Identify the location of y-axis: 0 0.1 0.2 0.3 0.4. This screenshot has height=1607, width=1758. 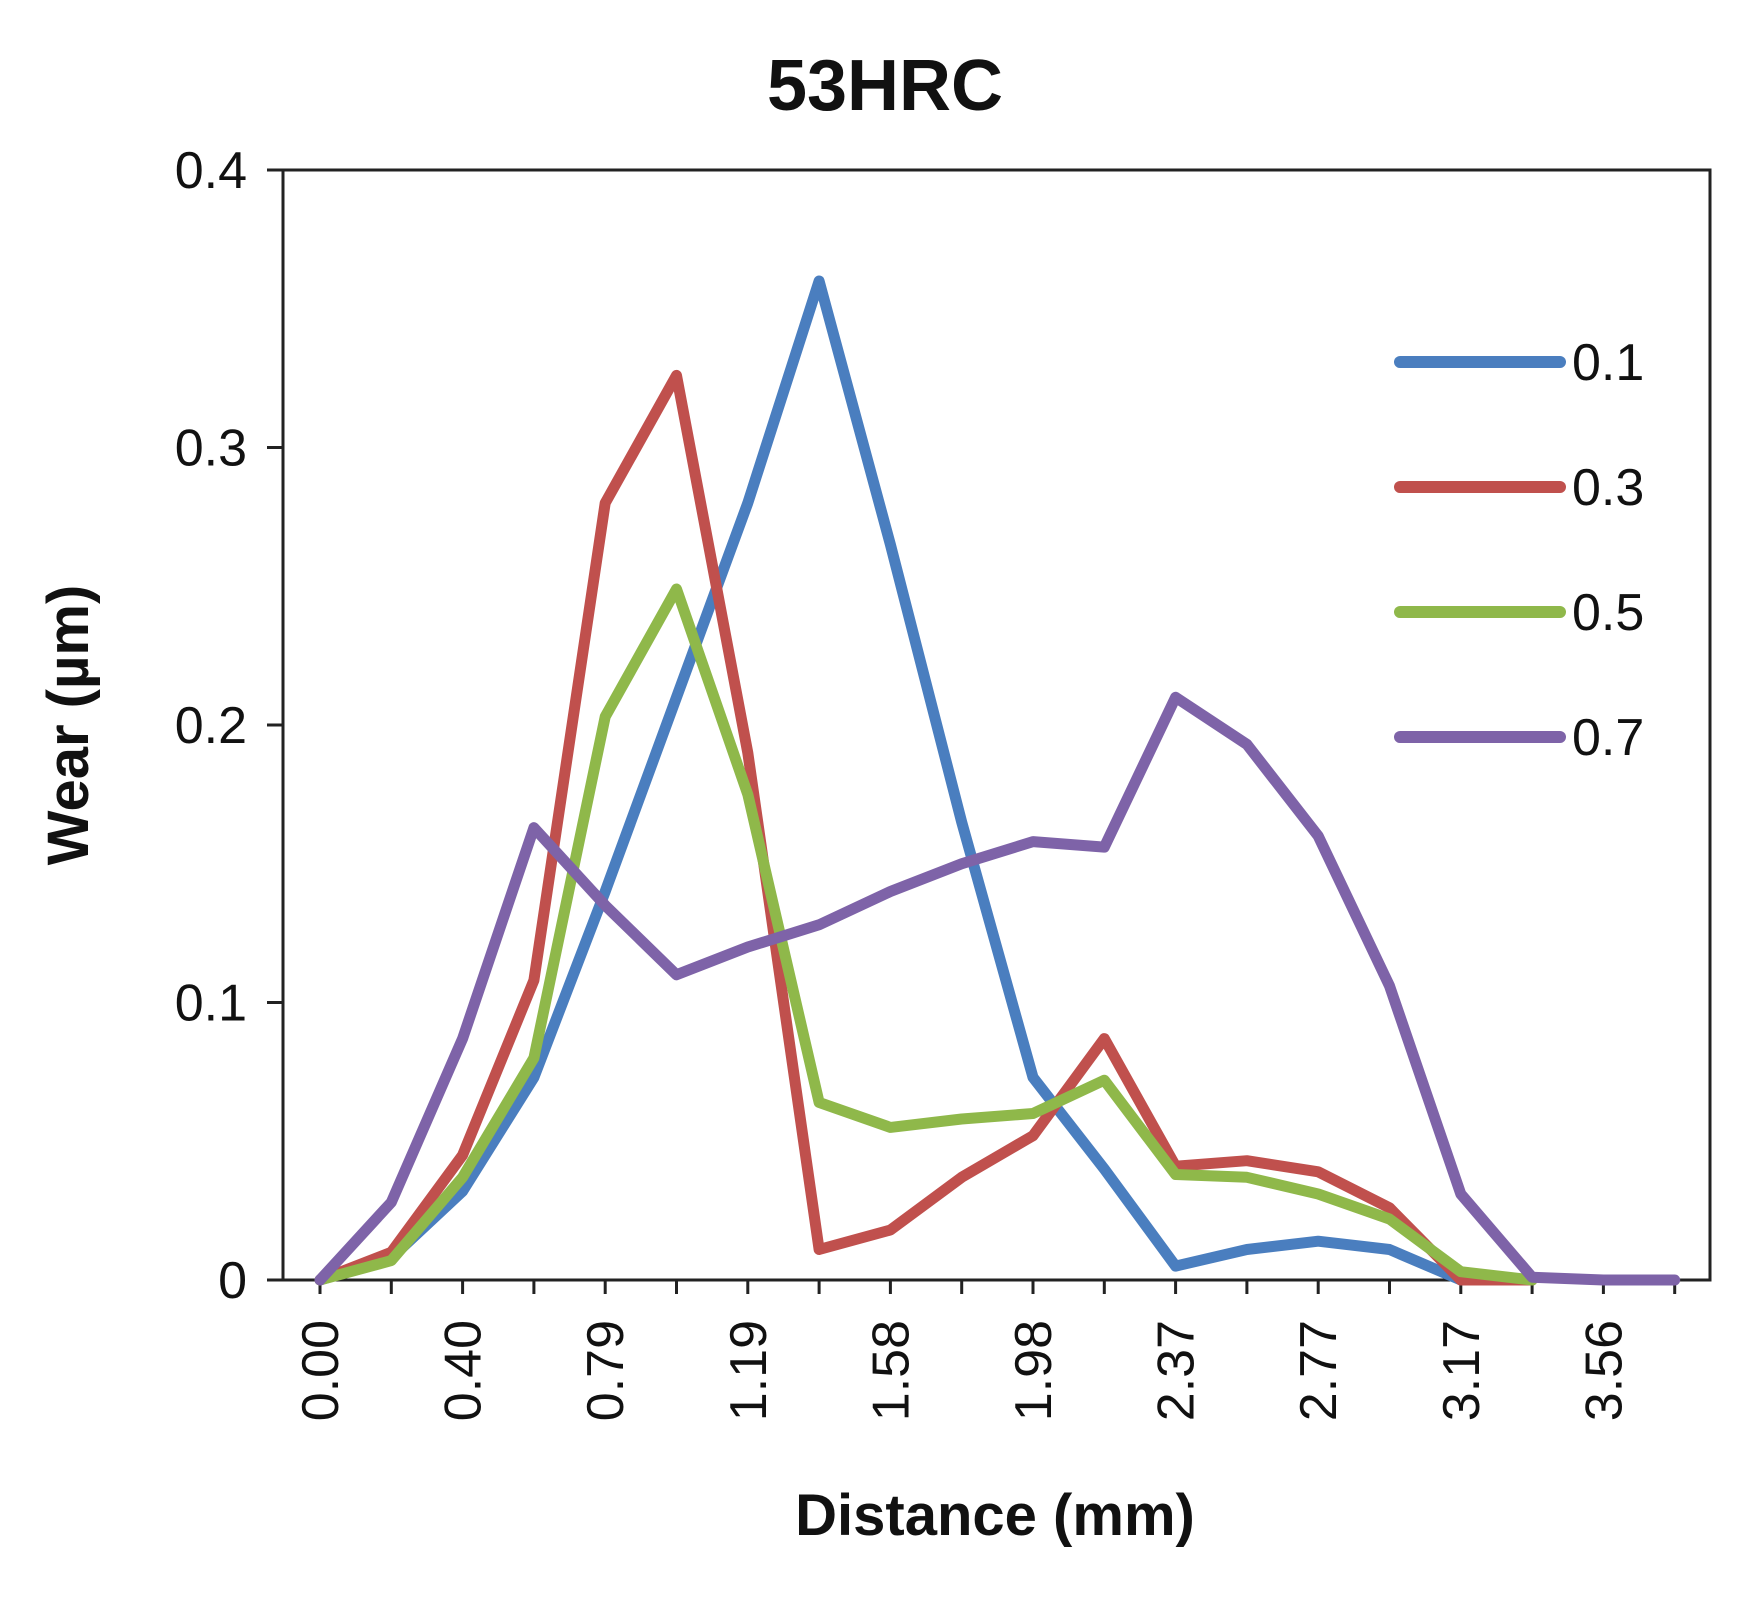
(229, 726).